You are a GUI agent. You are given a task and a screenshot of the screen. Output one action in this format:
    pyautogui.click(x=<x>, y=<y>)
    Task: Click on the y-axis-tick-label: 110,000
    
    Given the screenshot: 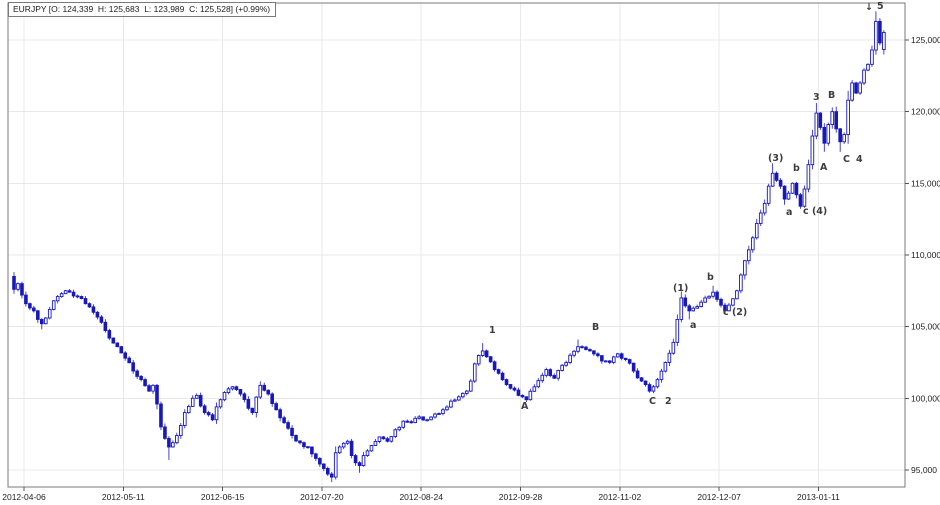 What is the action you would take?
    pyautogui.click(x=925, y=255)
    